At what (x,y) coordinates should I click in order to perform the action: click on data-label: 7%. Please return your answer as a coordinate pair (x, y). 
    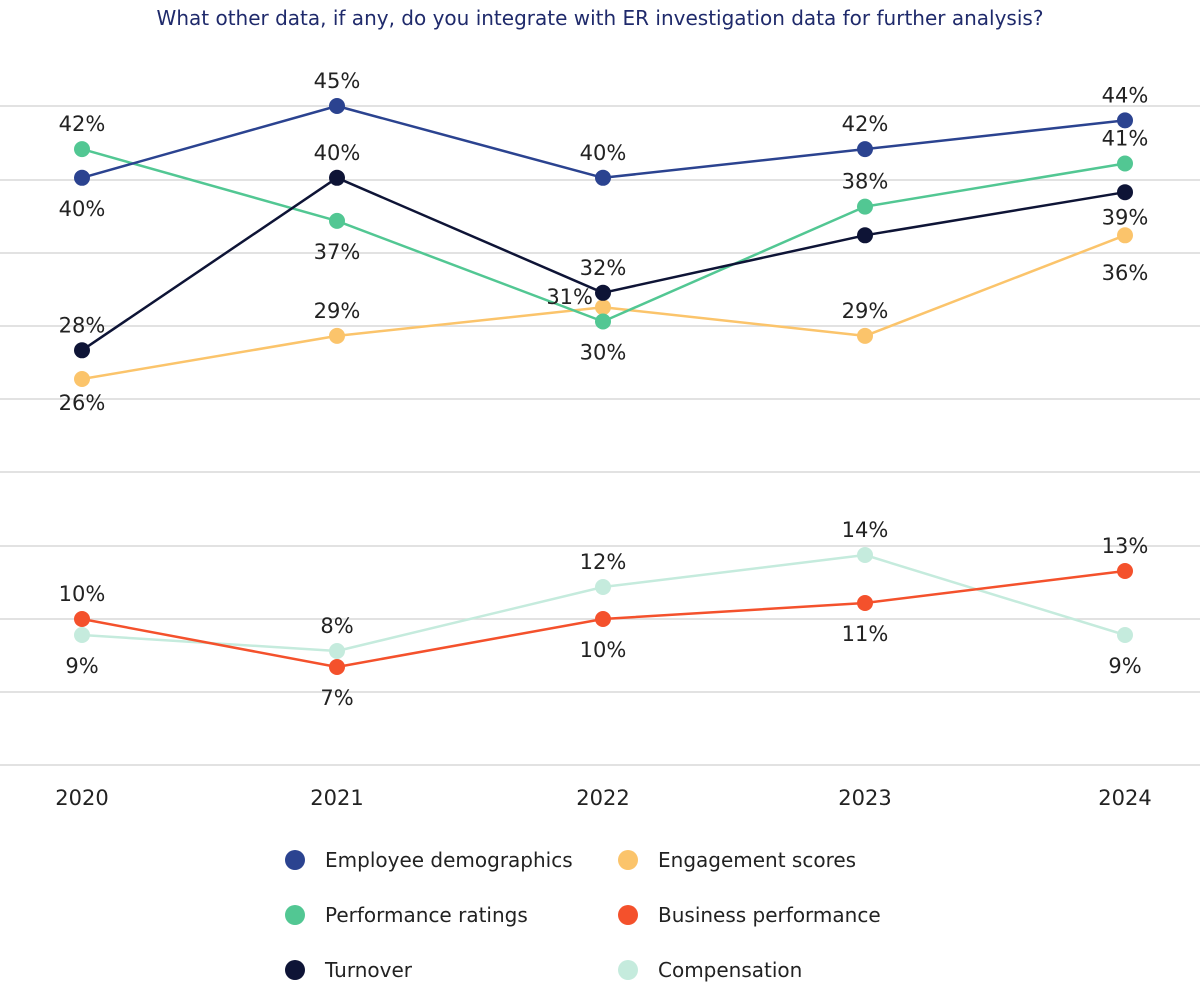
    Looking at the image, I should click on (336, 698).